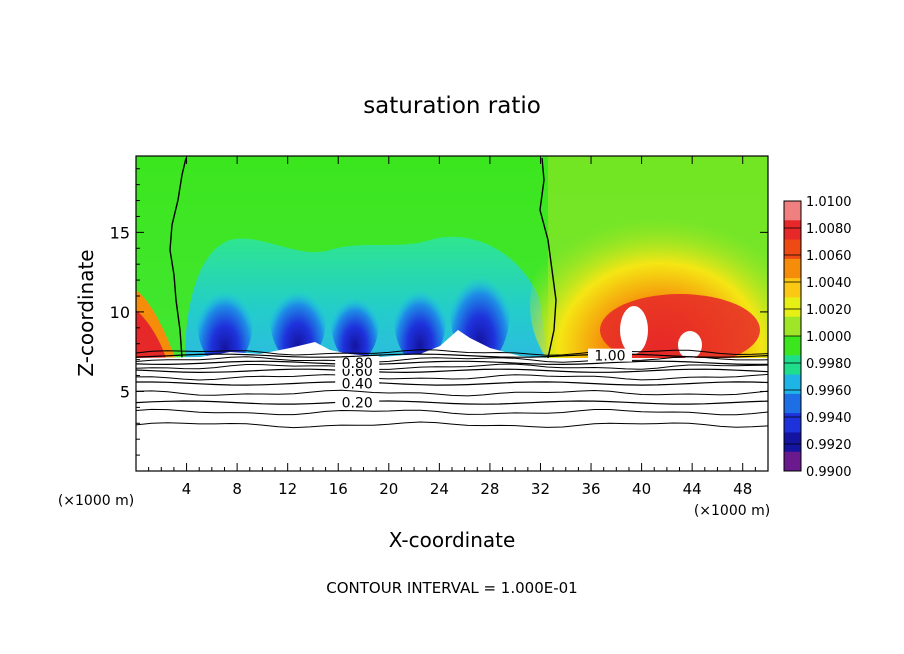 Image resolution: width=904 pixels, height=654 pixels. Describe the element at coordinates (829, 229) in the screenshot. I see `colorbar-label: 1.0080` at that location.